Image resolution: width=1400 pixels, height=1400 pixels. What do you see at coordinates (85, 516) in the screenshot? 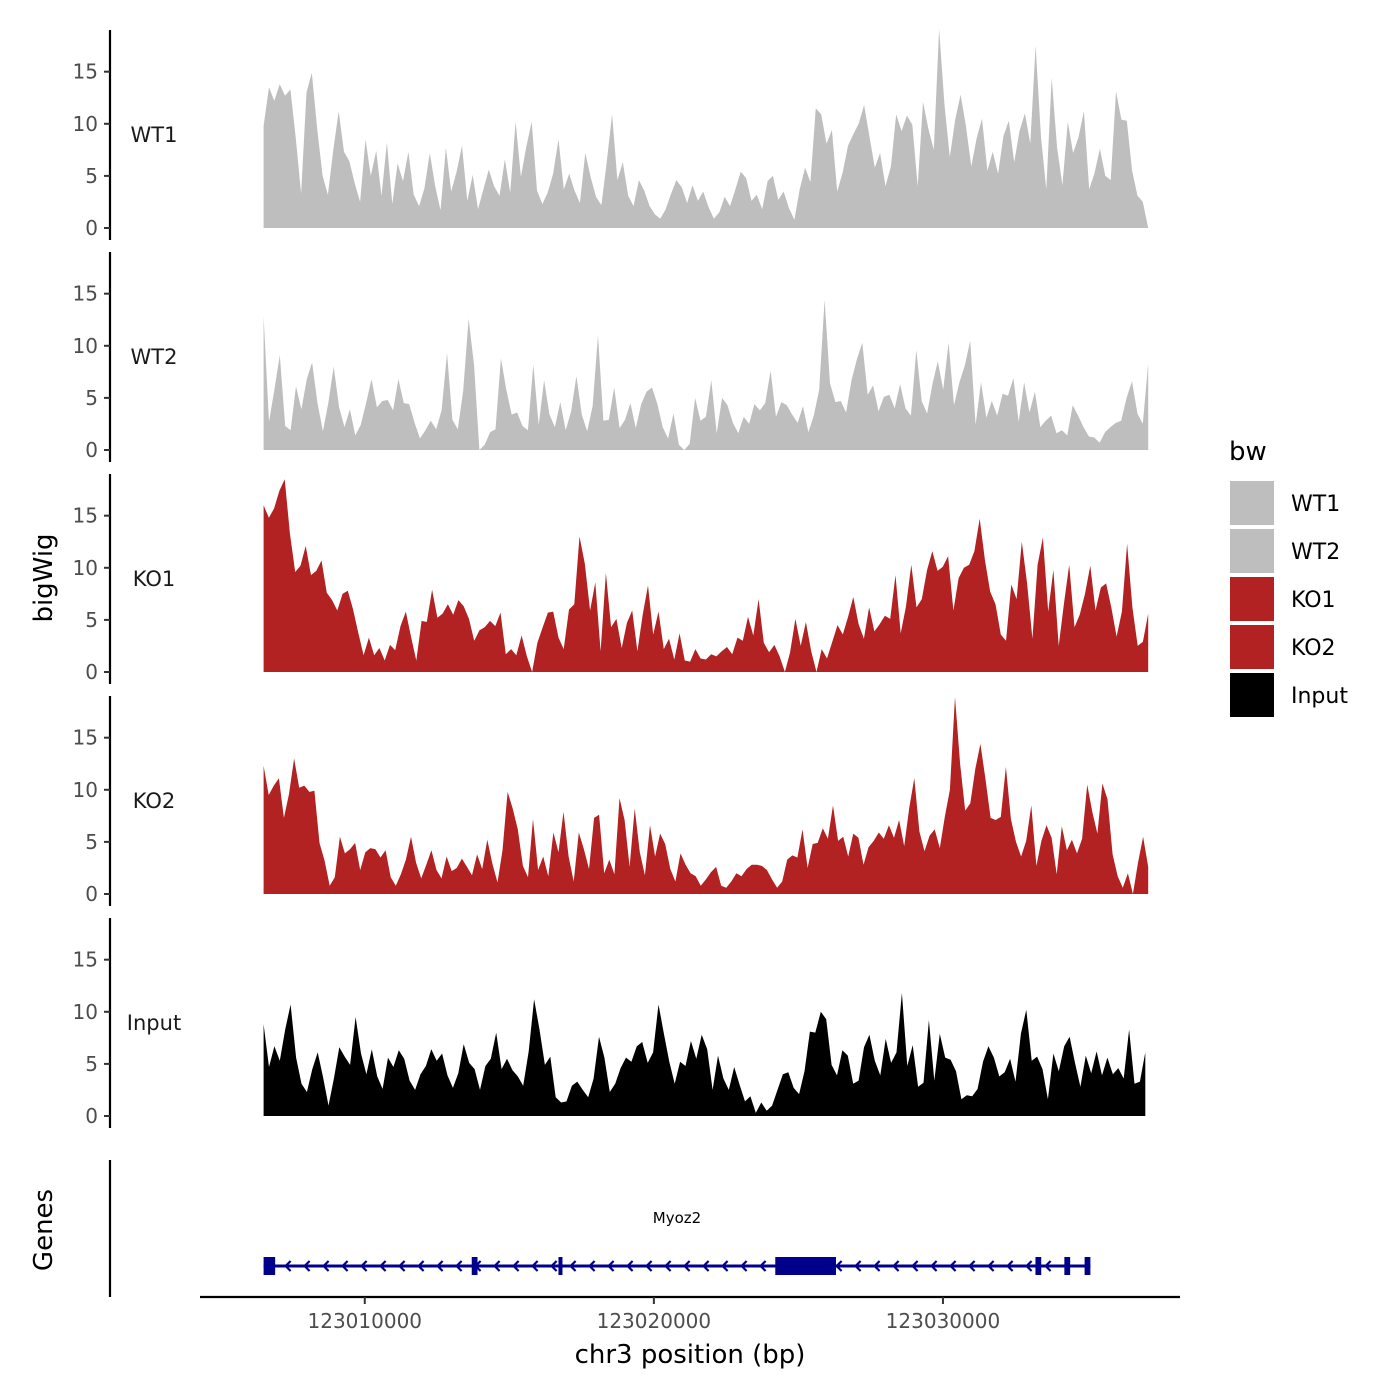
I see `y-tick-label-KO1-15: 15` at bounding box center [85, 516].